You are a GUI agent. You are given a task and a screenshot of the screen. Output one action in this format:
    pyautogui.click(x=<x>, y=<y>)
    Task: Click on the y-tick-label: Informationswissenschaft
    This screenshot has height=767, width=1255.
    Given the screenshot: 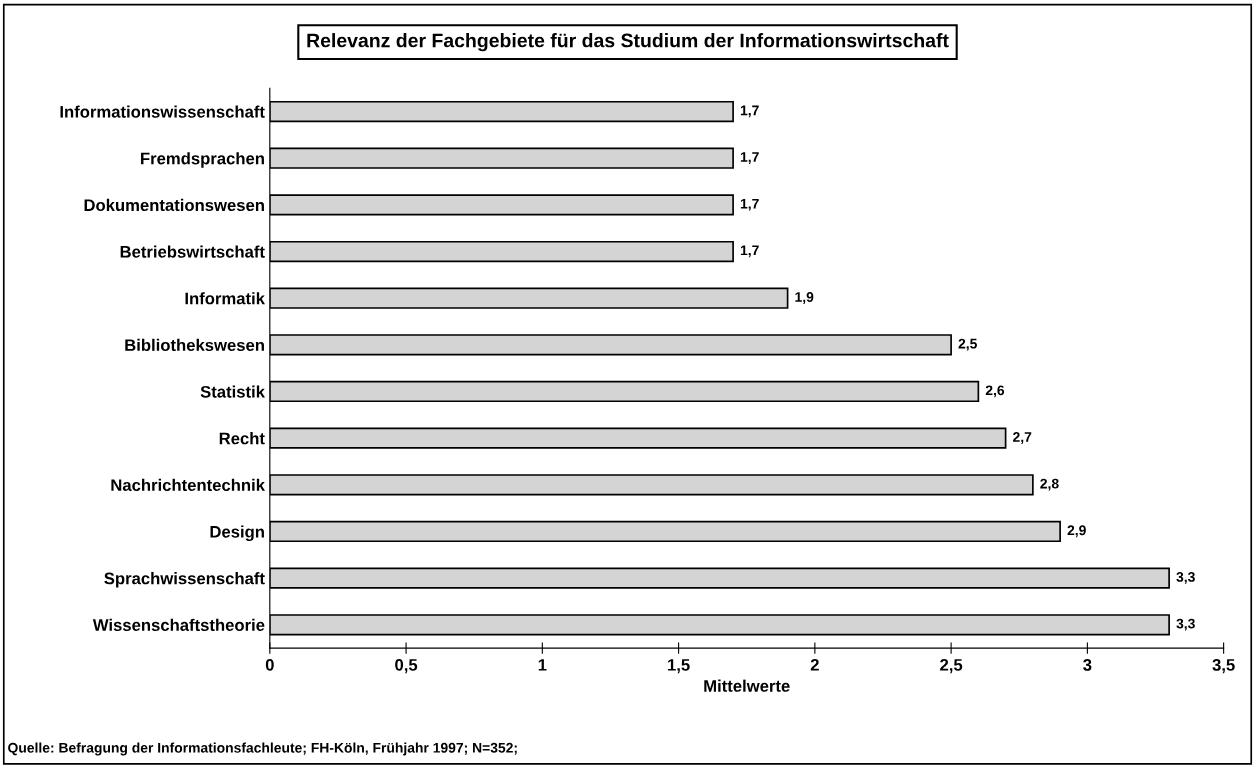 What is the action you would take?
    pyautogui.click(x=162, y=111)
    